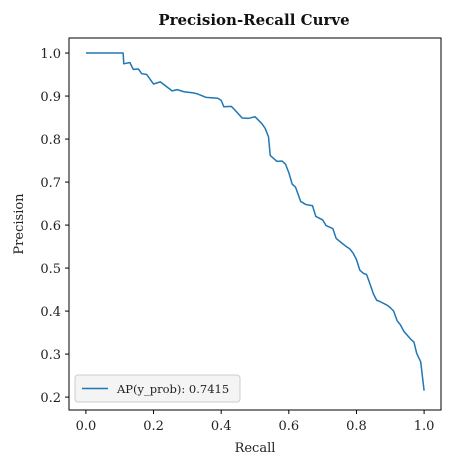  Describe the element at coordinates (50, 183) in the screenshot. I see `y-tick-label: 0.7` at that location.